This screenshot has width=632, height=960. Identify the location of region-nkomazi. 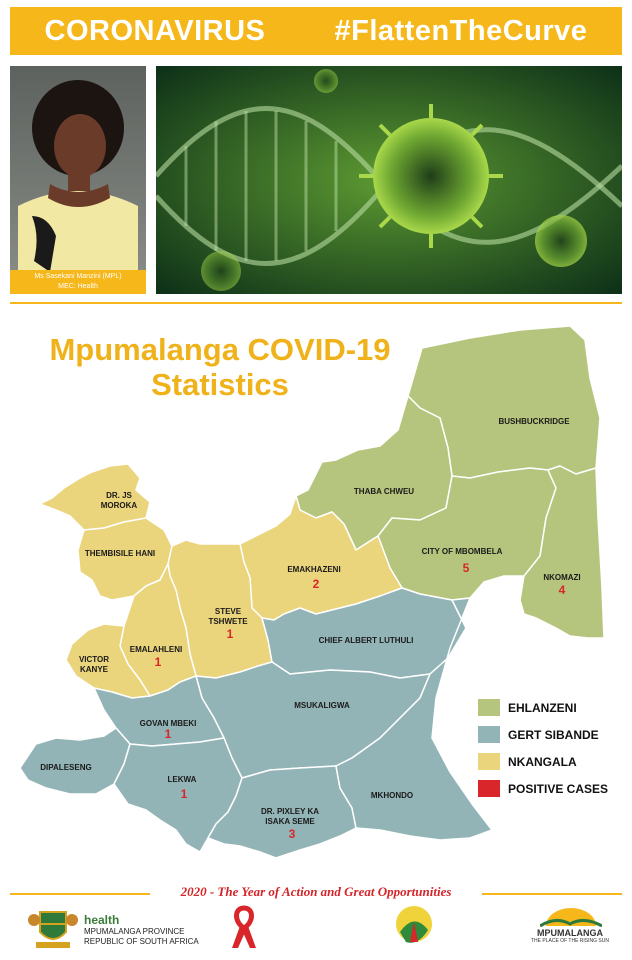
(562, 552).